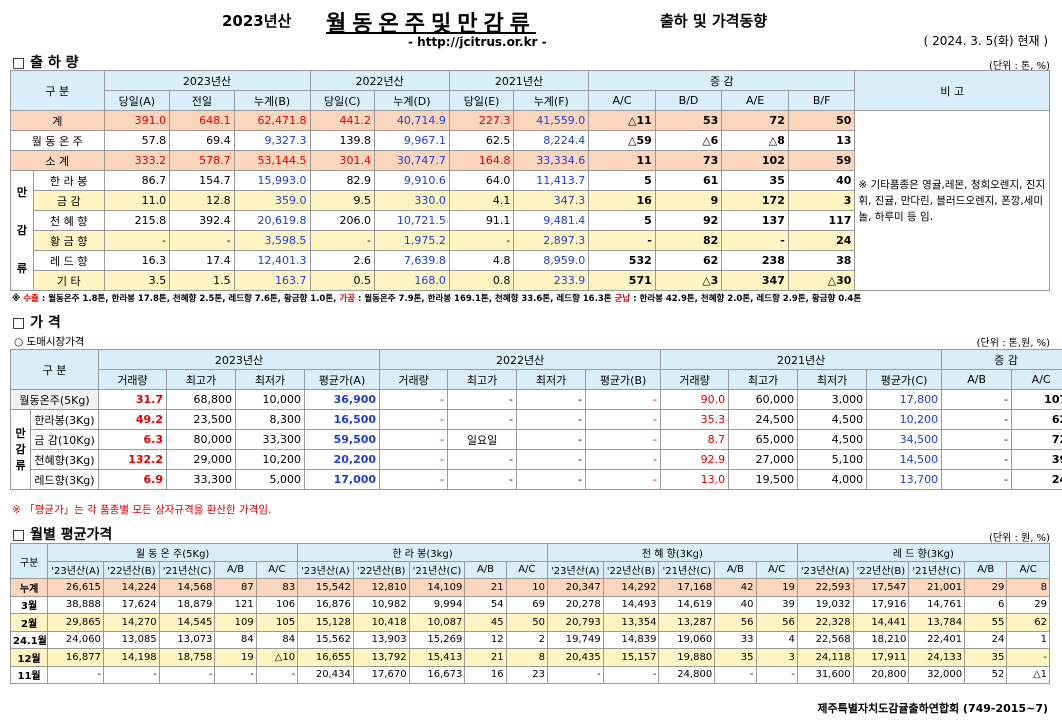  I want to click on data-cell: 19,880, so click(687, 657).